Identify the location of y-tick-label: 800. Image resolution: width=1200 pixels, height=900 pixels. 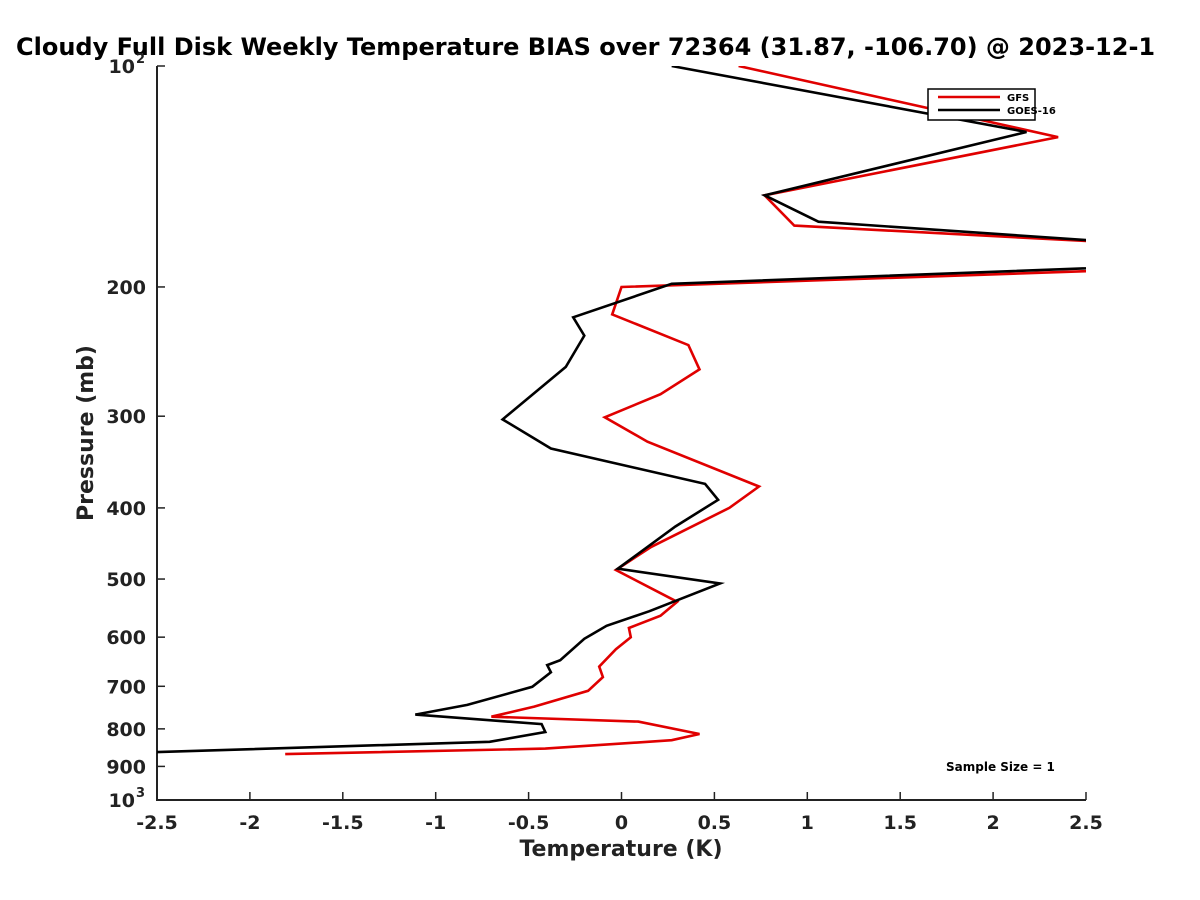
(126, 730).